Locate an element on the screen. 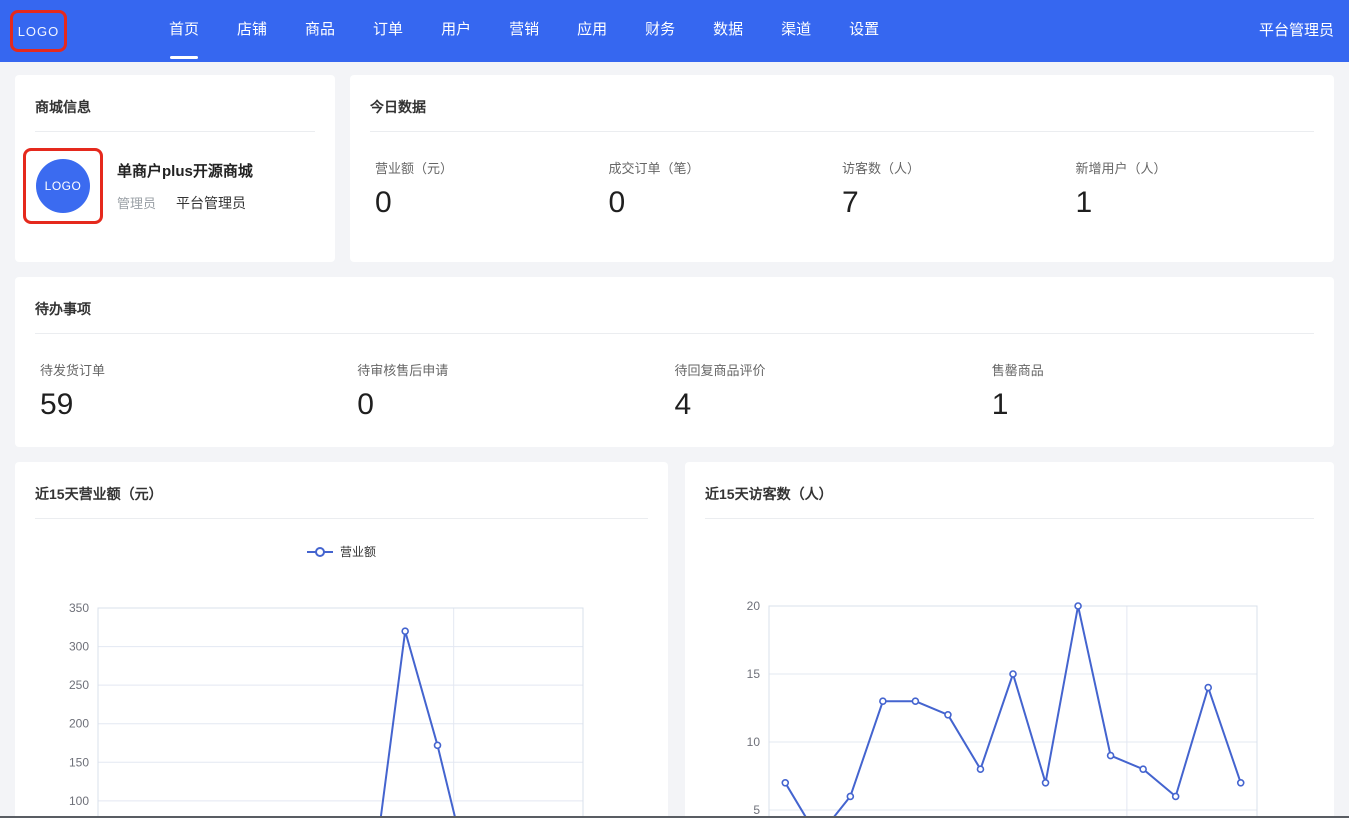  app-logo: LOGO is located at coordinates (38, 31).